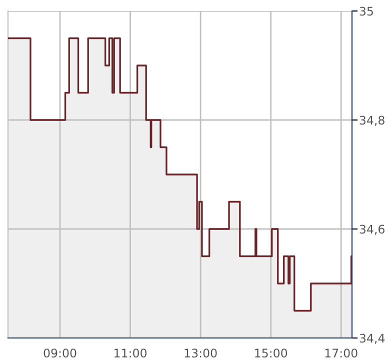  I want to click on y-tick-label: 34,6, so click(372, 229).